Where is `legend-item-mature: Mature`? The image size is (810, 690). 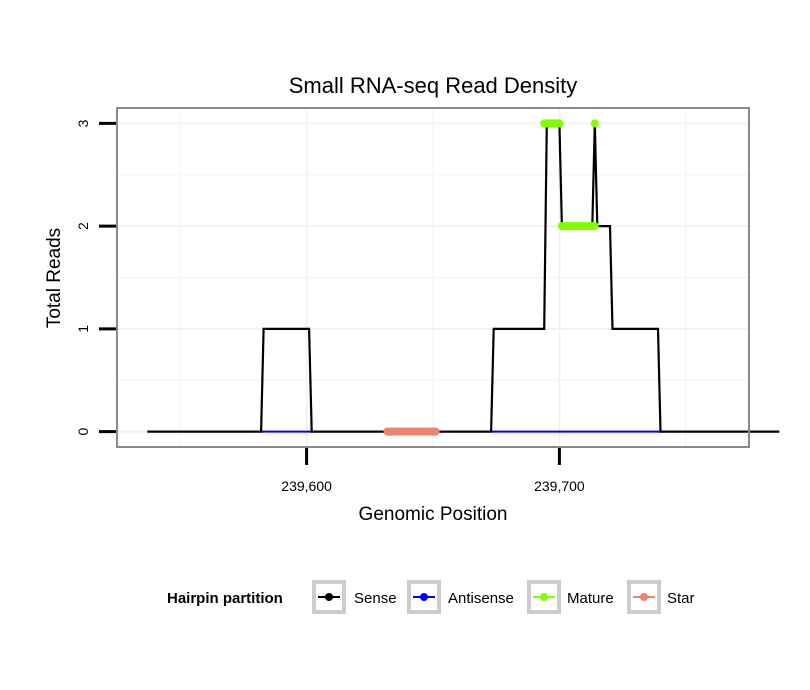 legend-item-mature: Mature is located at coordinates (570, 597).